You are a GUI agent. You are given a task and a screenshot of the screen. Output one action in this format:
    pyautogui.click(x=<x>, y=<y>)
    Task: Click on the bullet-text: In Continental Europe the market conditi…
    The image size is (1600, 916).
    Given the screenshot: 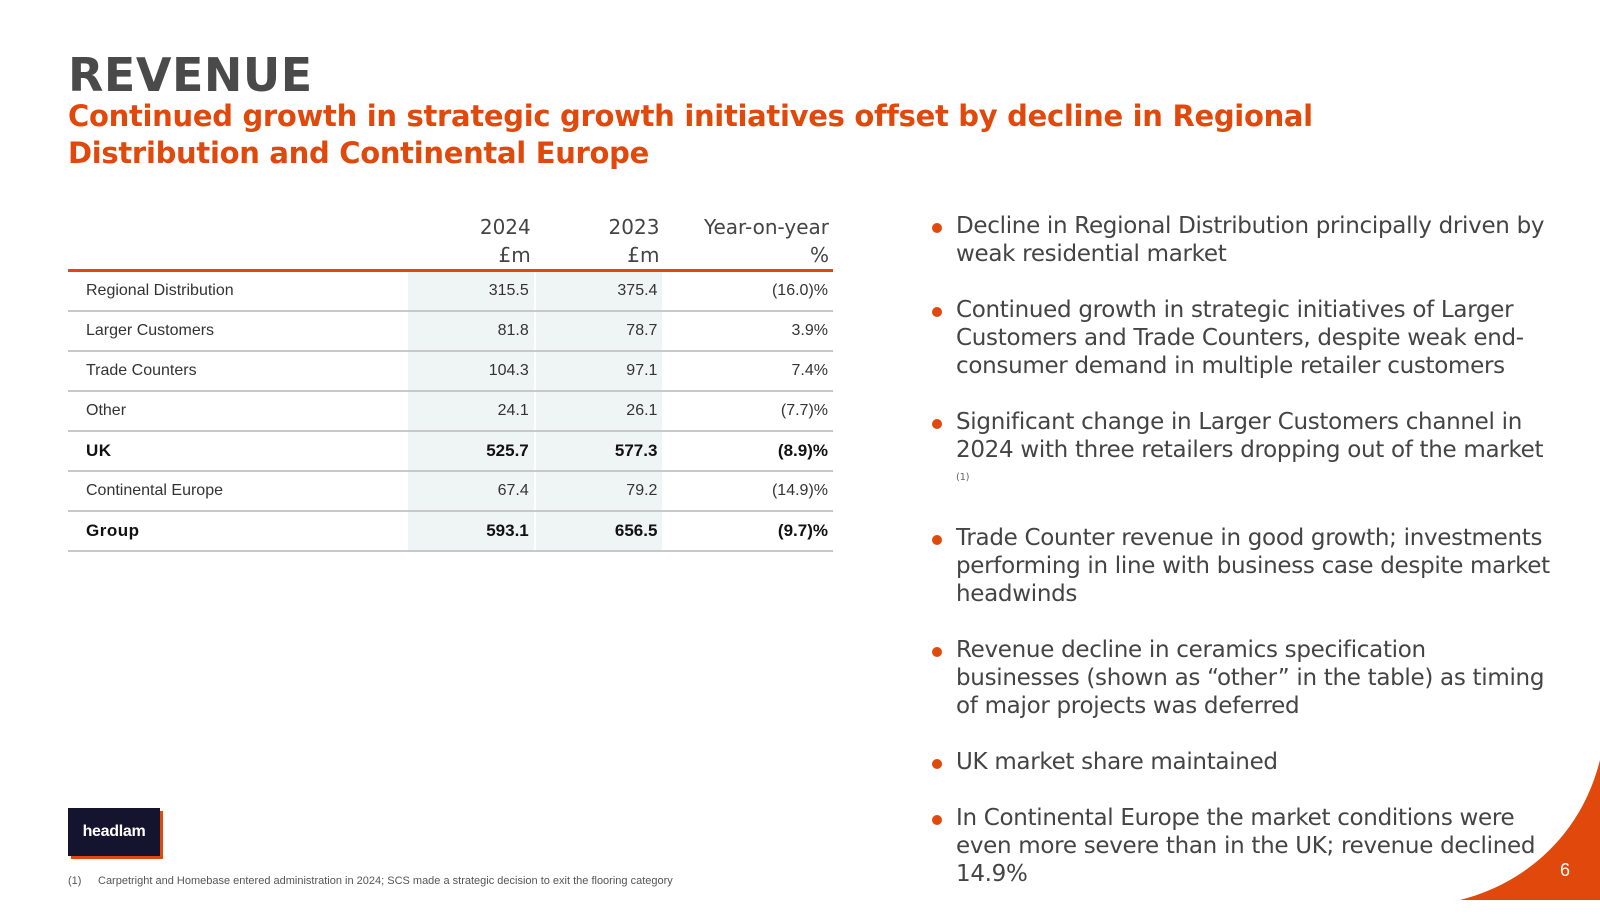 What is the action you would take?
    pyautogui.click(x=1246, y=845)
    